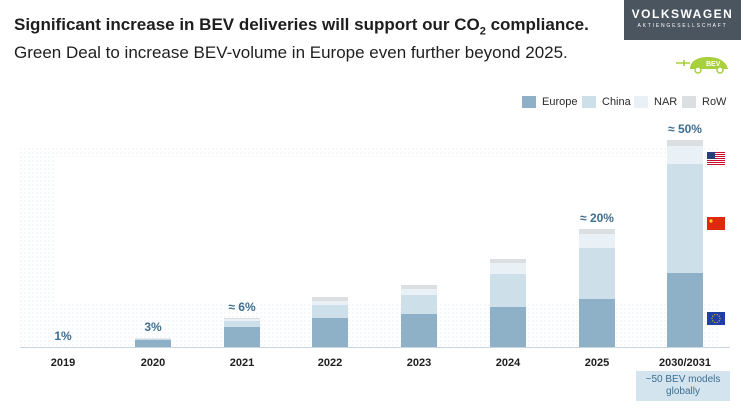  I want to click on bev-badge-text: BEV, so click(713, 64).